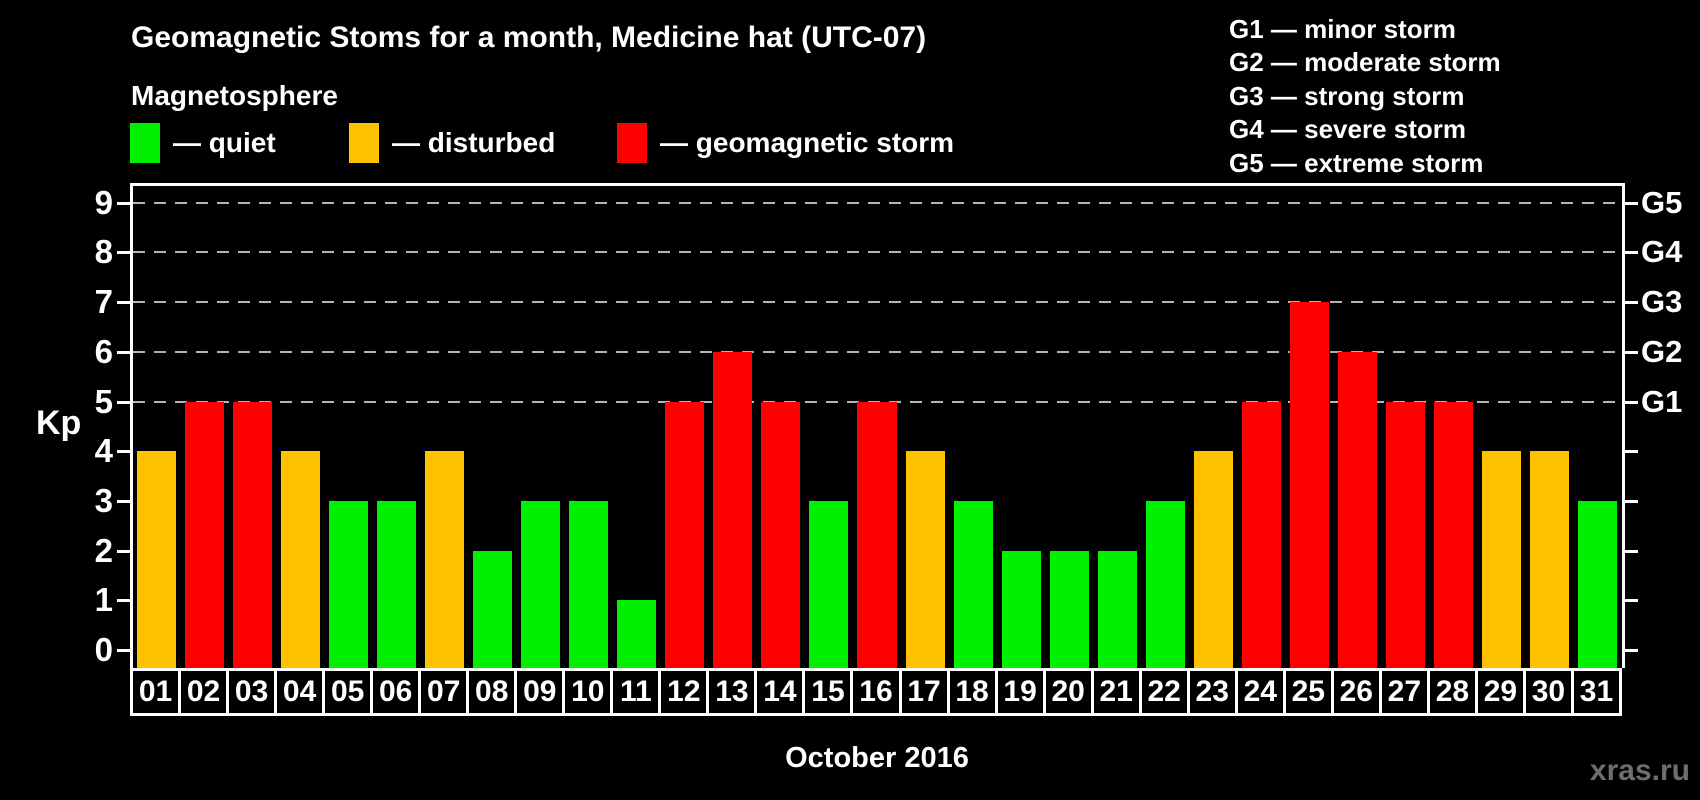 Image resolution: width=1700 pixels, height=800 pixels. I want to click on day-label-14: 14, so click(780, 692).